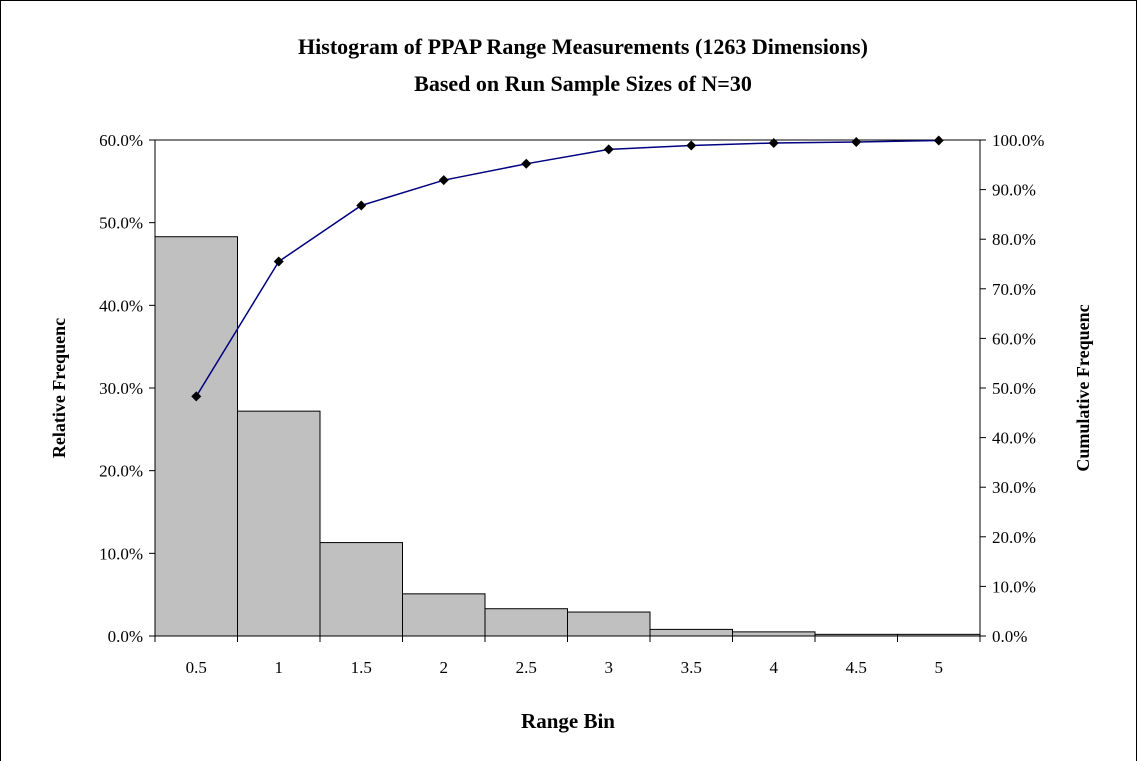 The height and width of the screenshot is (761, 1137). Describe the element at coordinates (567, 656) in the screenshot. I see `x-axis-ticks: 0.5 1 1.5 2 2.5 3 3.5 4 4.5 5` at that location.